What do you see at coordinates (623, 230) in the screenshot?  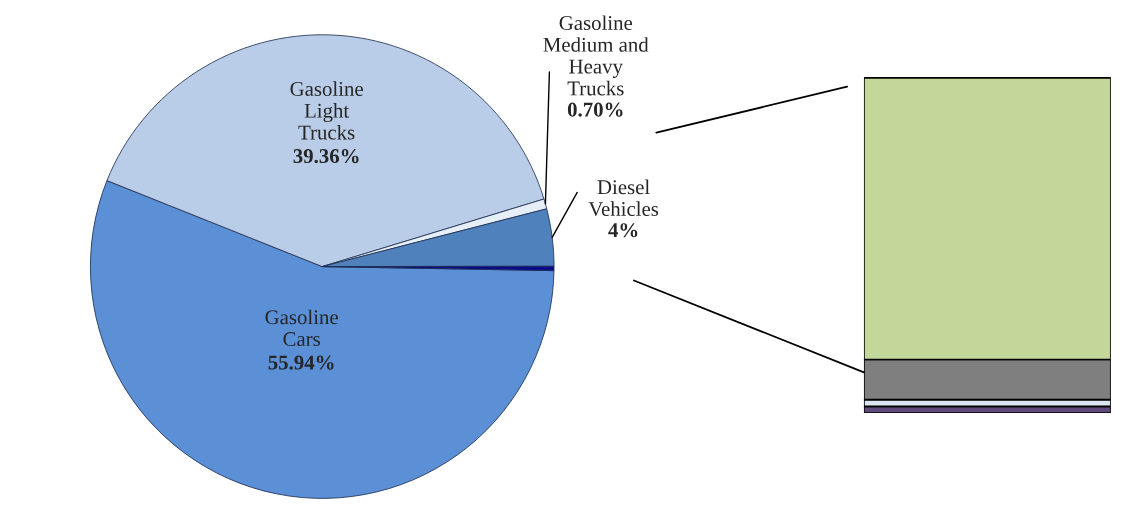 I see `data-label: 4%` at bounding box center [623, 230].